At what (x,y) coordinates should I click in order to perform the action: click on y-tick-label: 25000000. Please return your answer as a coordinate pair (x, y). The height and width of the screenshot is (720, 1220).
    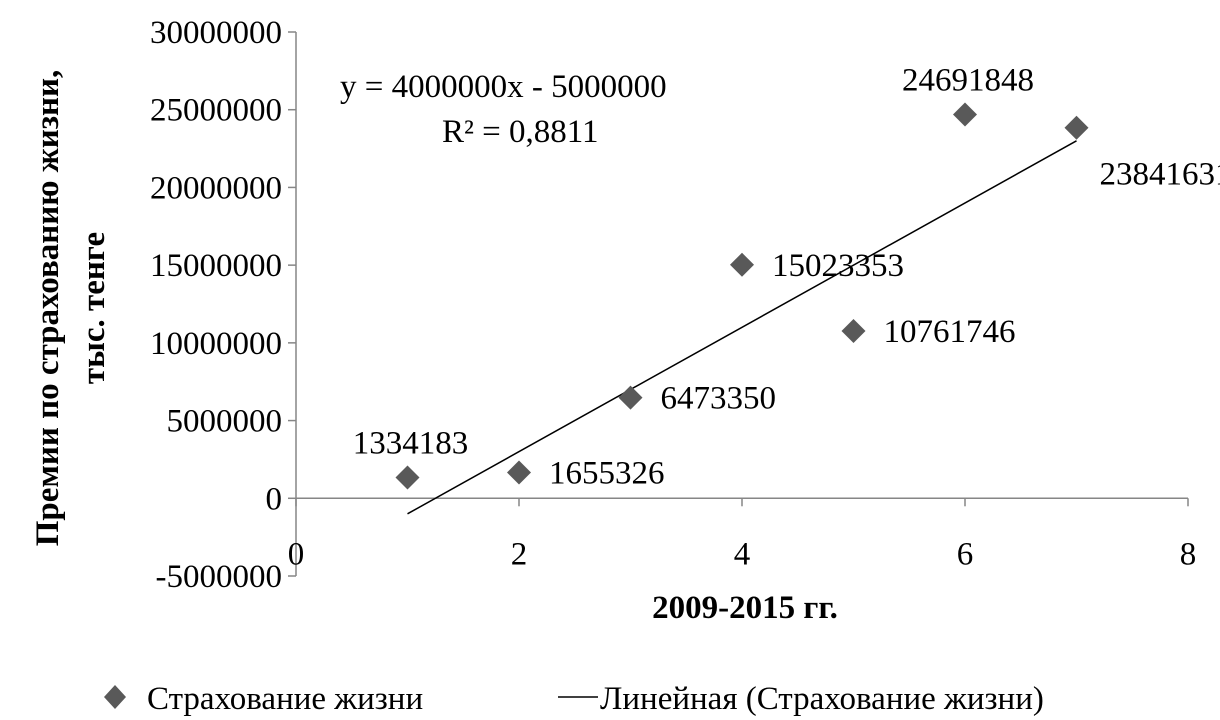
    Looking at the image, I should click on (216, 111).